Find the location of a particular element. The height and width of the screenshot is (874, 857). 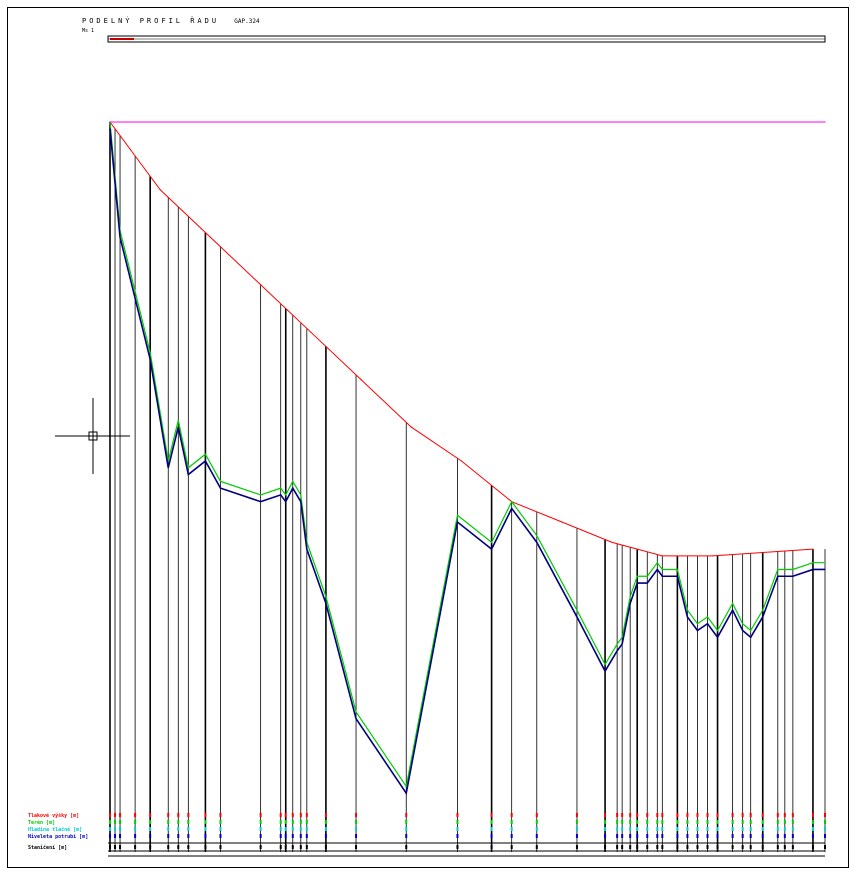

bottom-bands is located at coordinates (467, 835).